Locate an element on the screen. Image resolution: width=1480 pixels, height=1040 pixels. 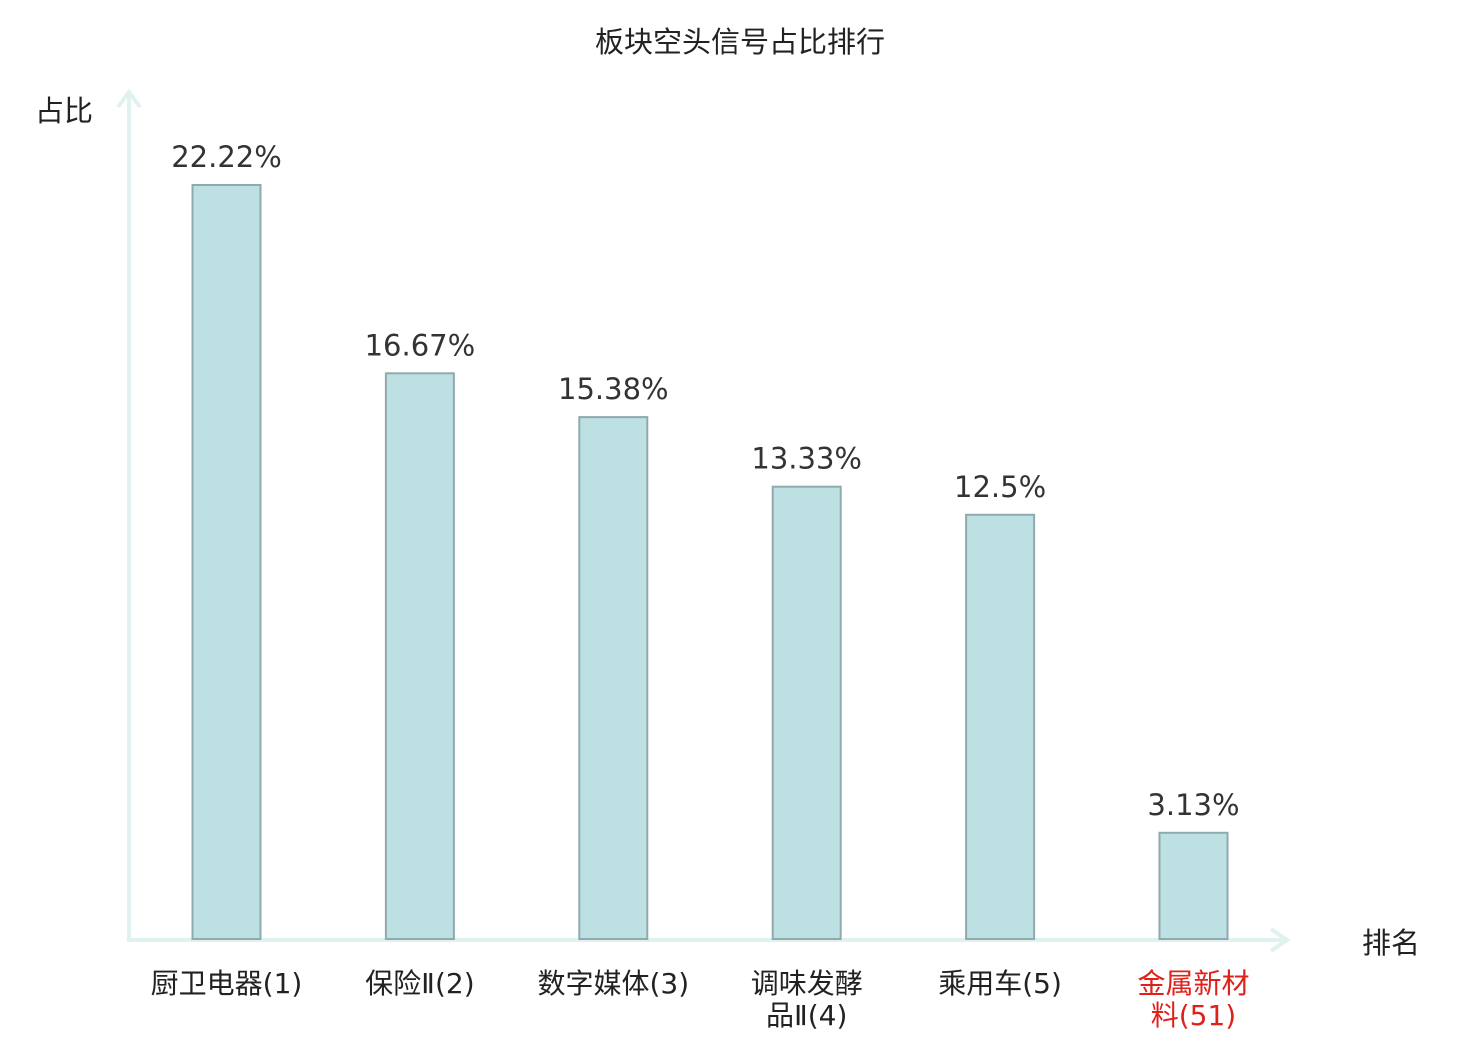
bar-value-label: 12.5% is located at coordinates (1000, 487).